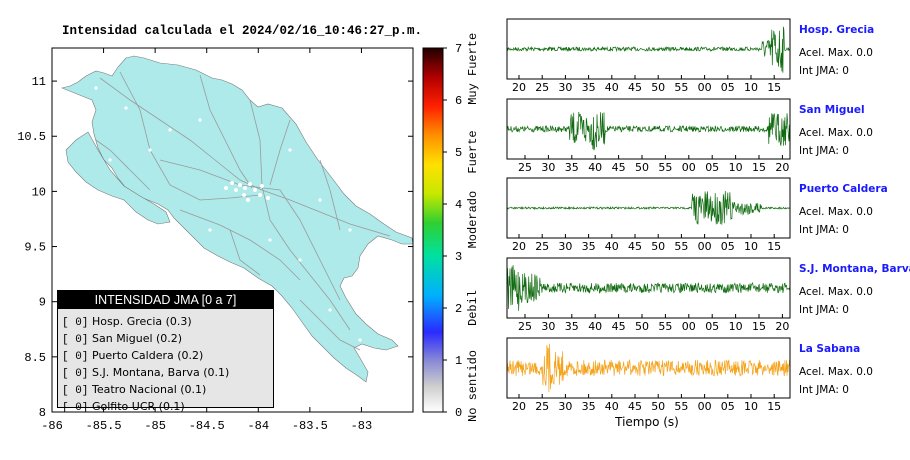  I want to click on legend-item-text: Golfito UCR (0.1), so click(138, 406).